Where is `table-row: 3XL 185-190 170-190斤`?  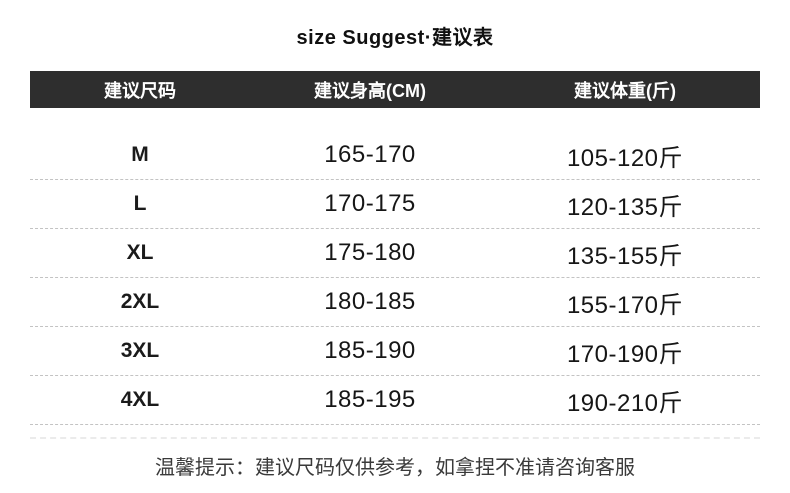 table-row: 3XL 185-190 170-190斤 is located at coordinates (395, 351).